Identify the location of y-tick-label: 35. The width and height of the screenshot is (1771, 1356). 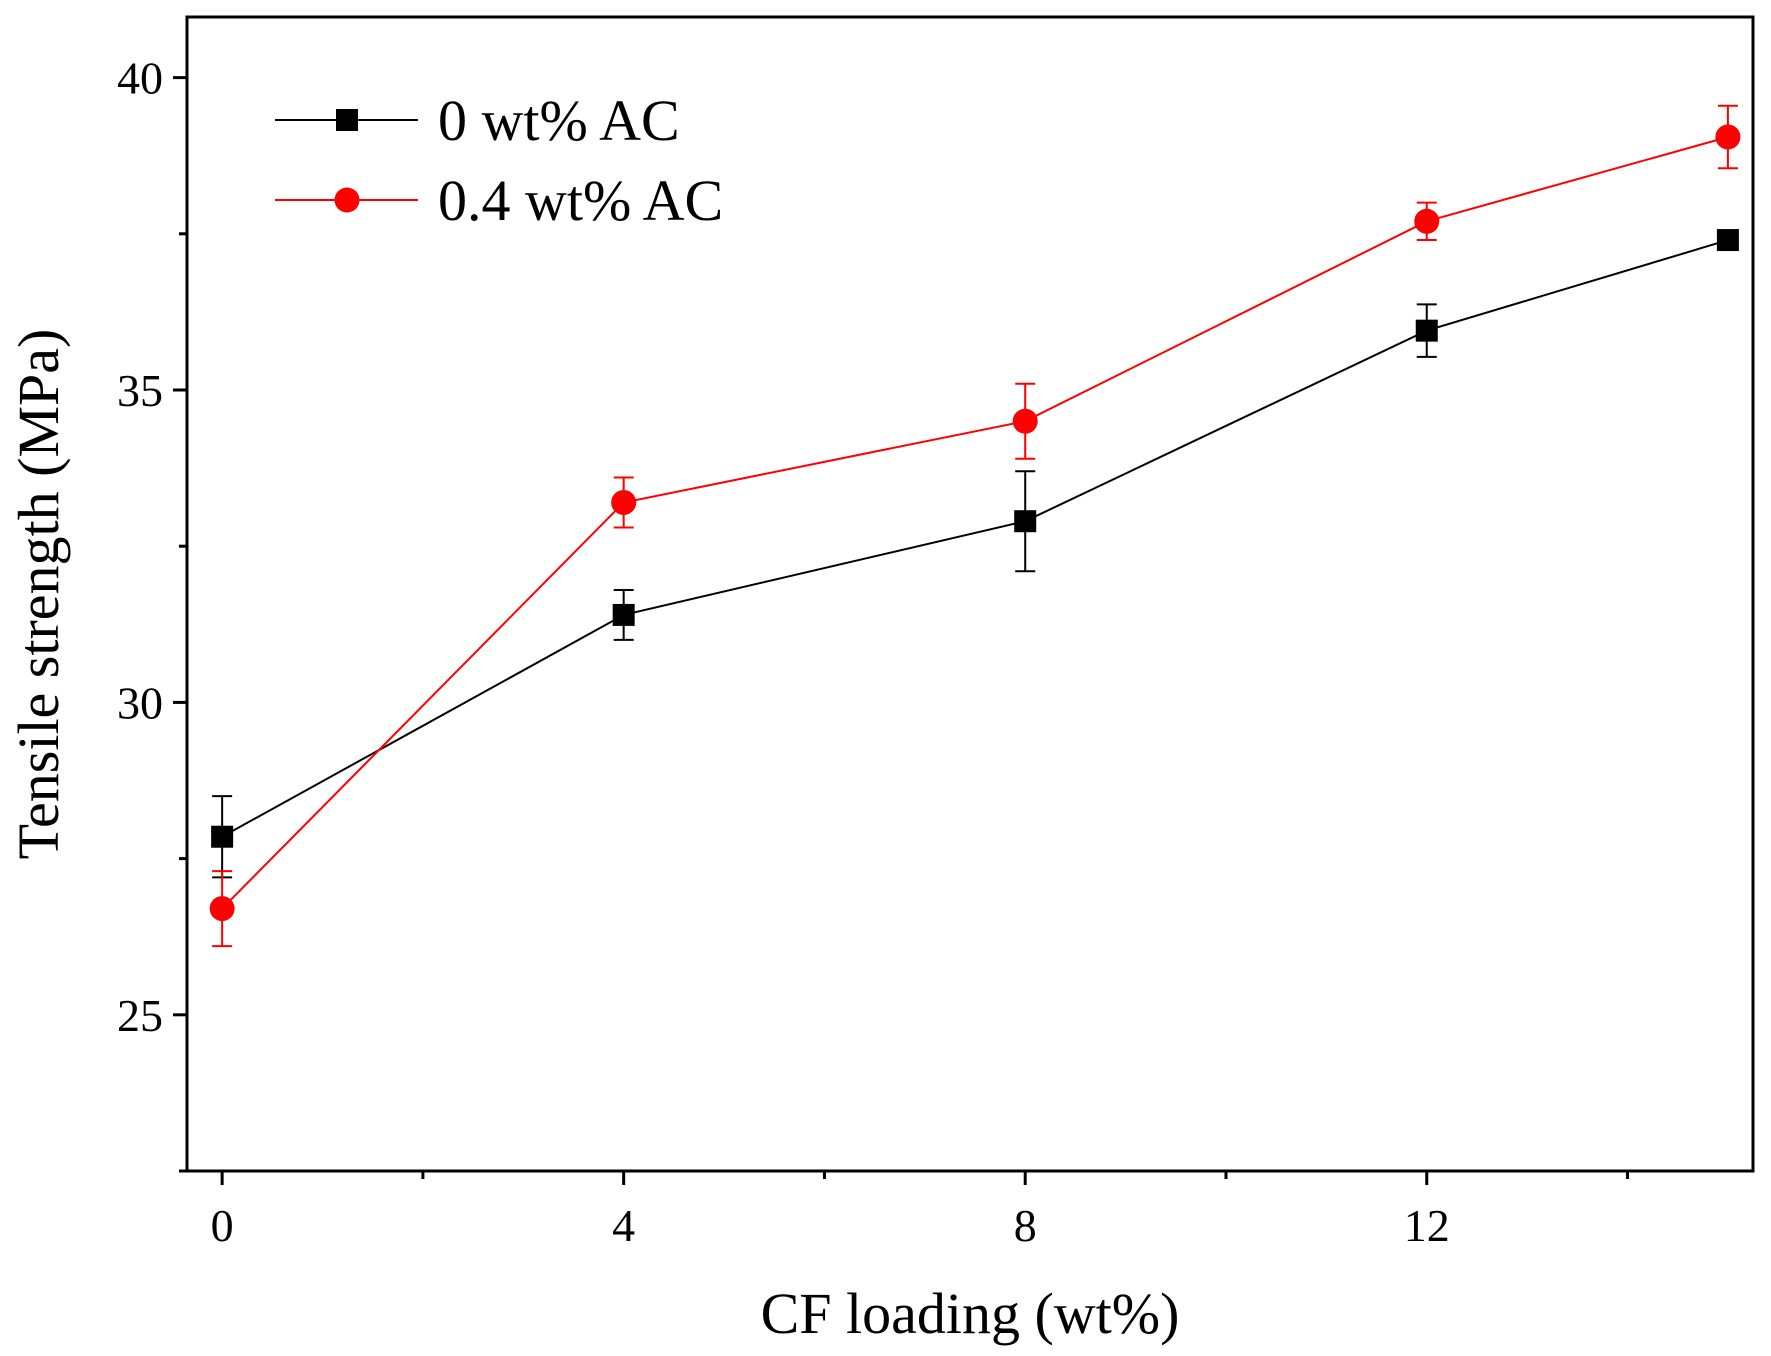
(140, 390).